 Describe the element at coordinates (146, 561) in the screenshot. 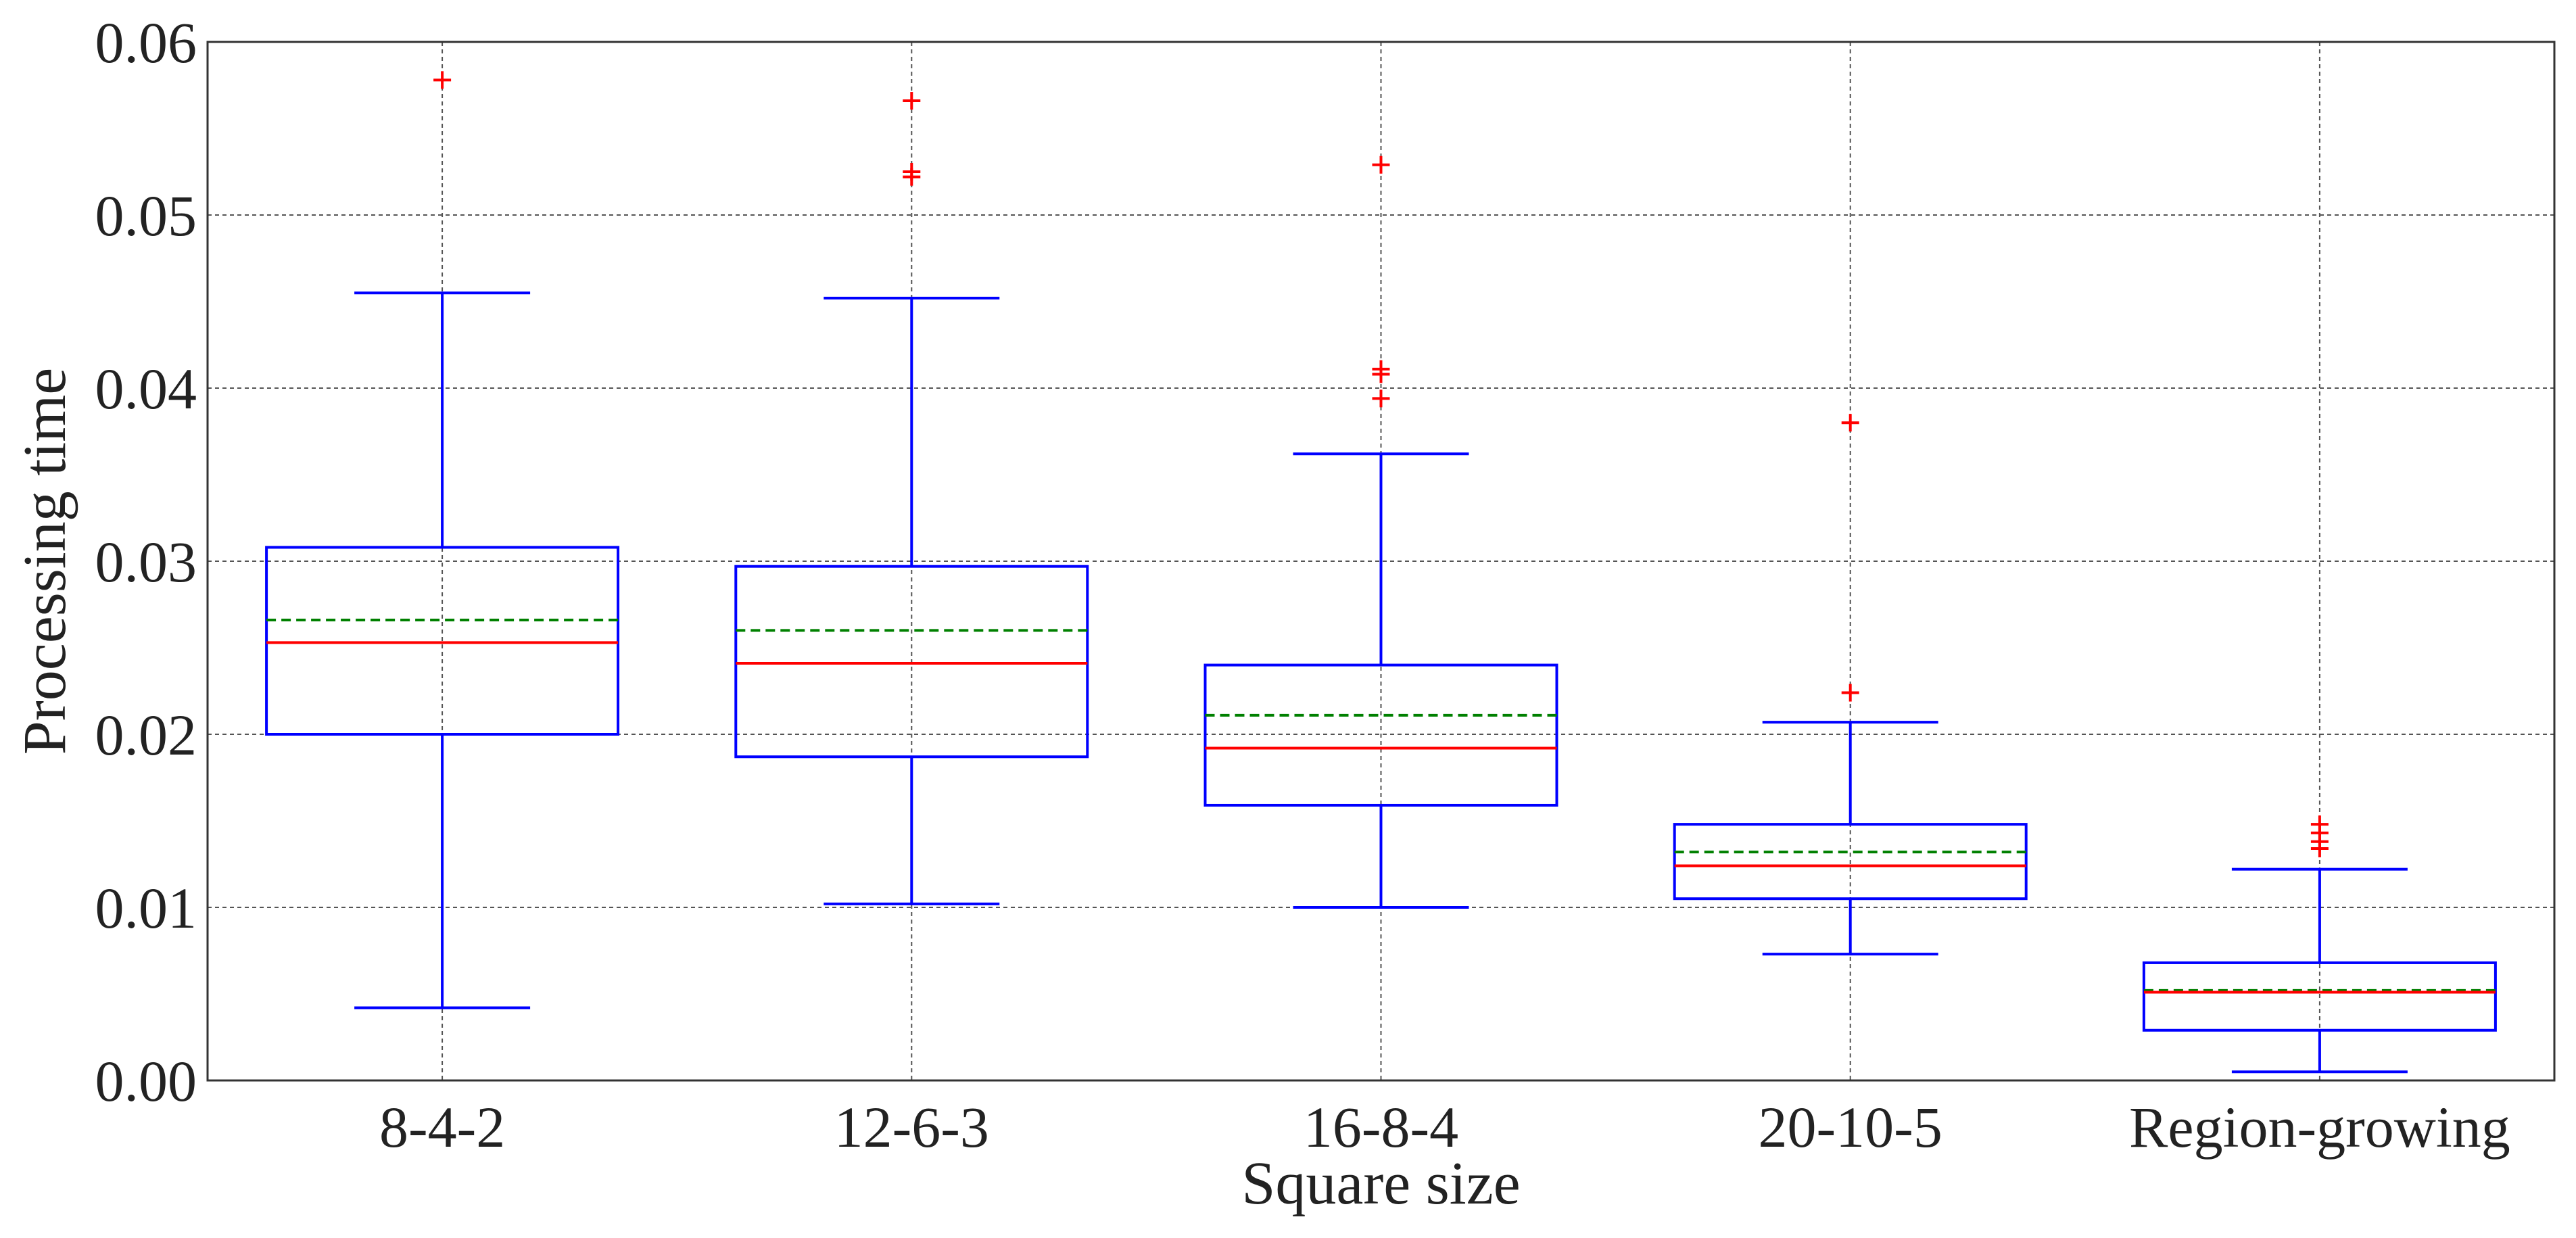

I see `y-tick-label: 0.03` at that location.